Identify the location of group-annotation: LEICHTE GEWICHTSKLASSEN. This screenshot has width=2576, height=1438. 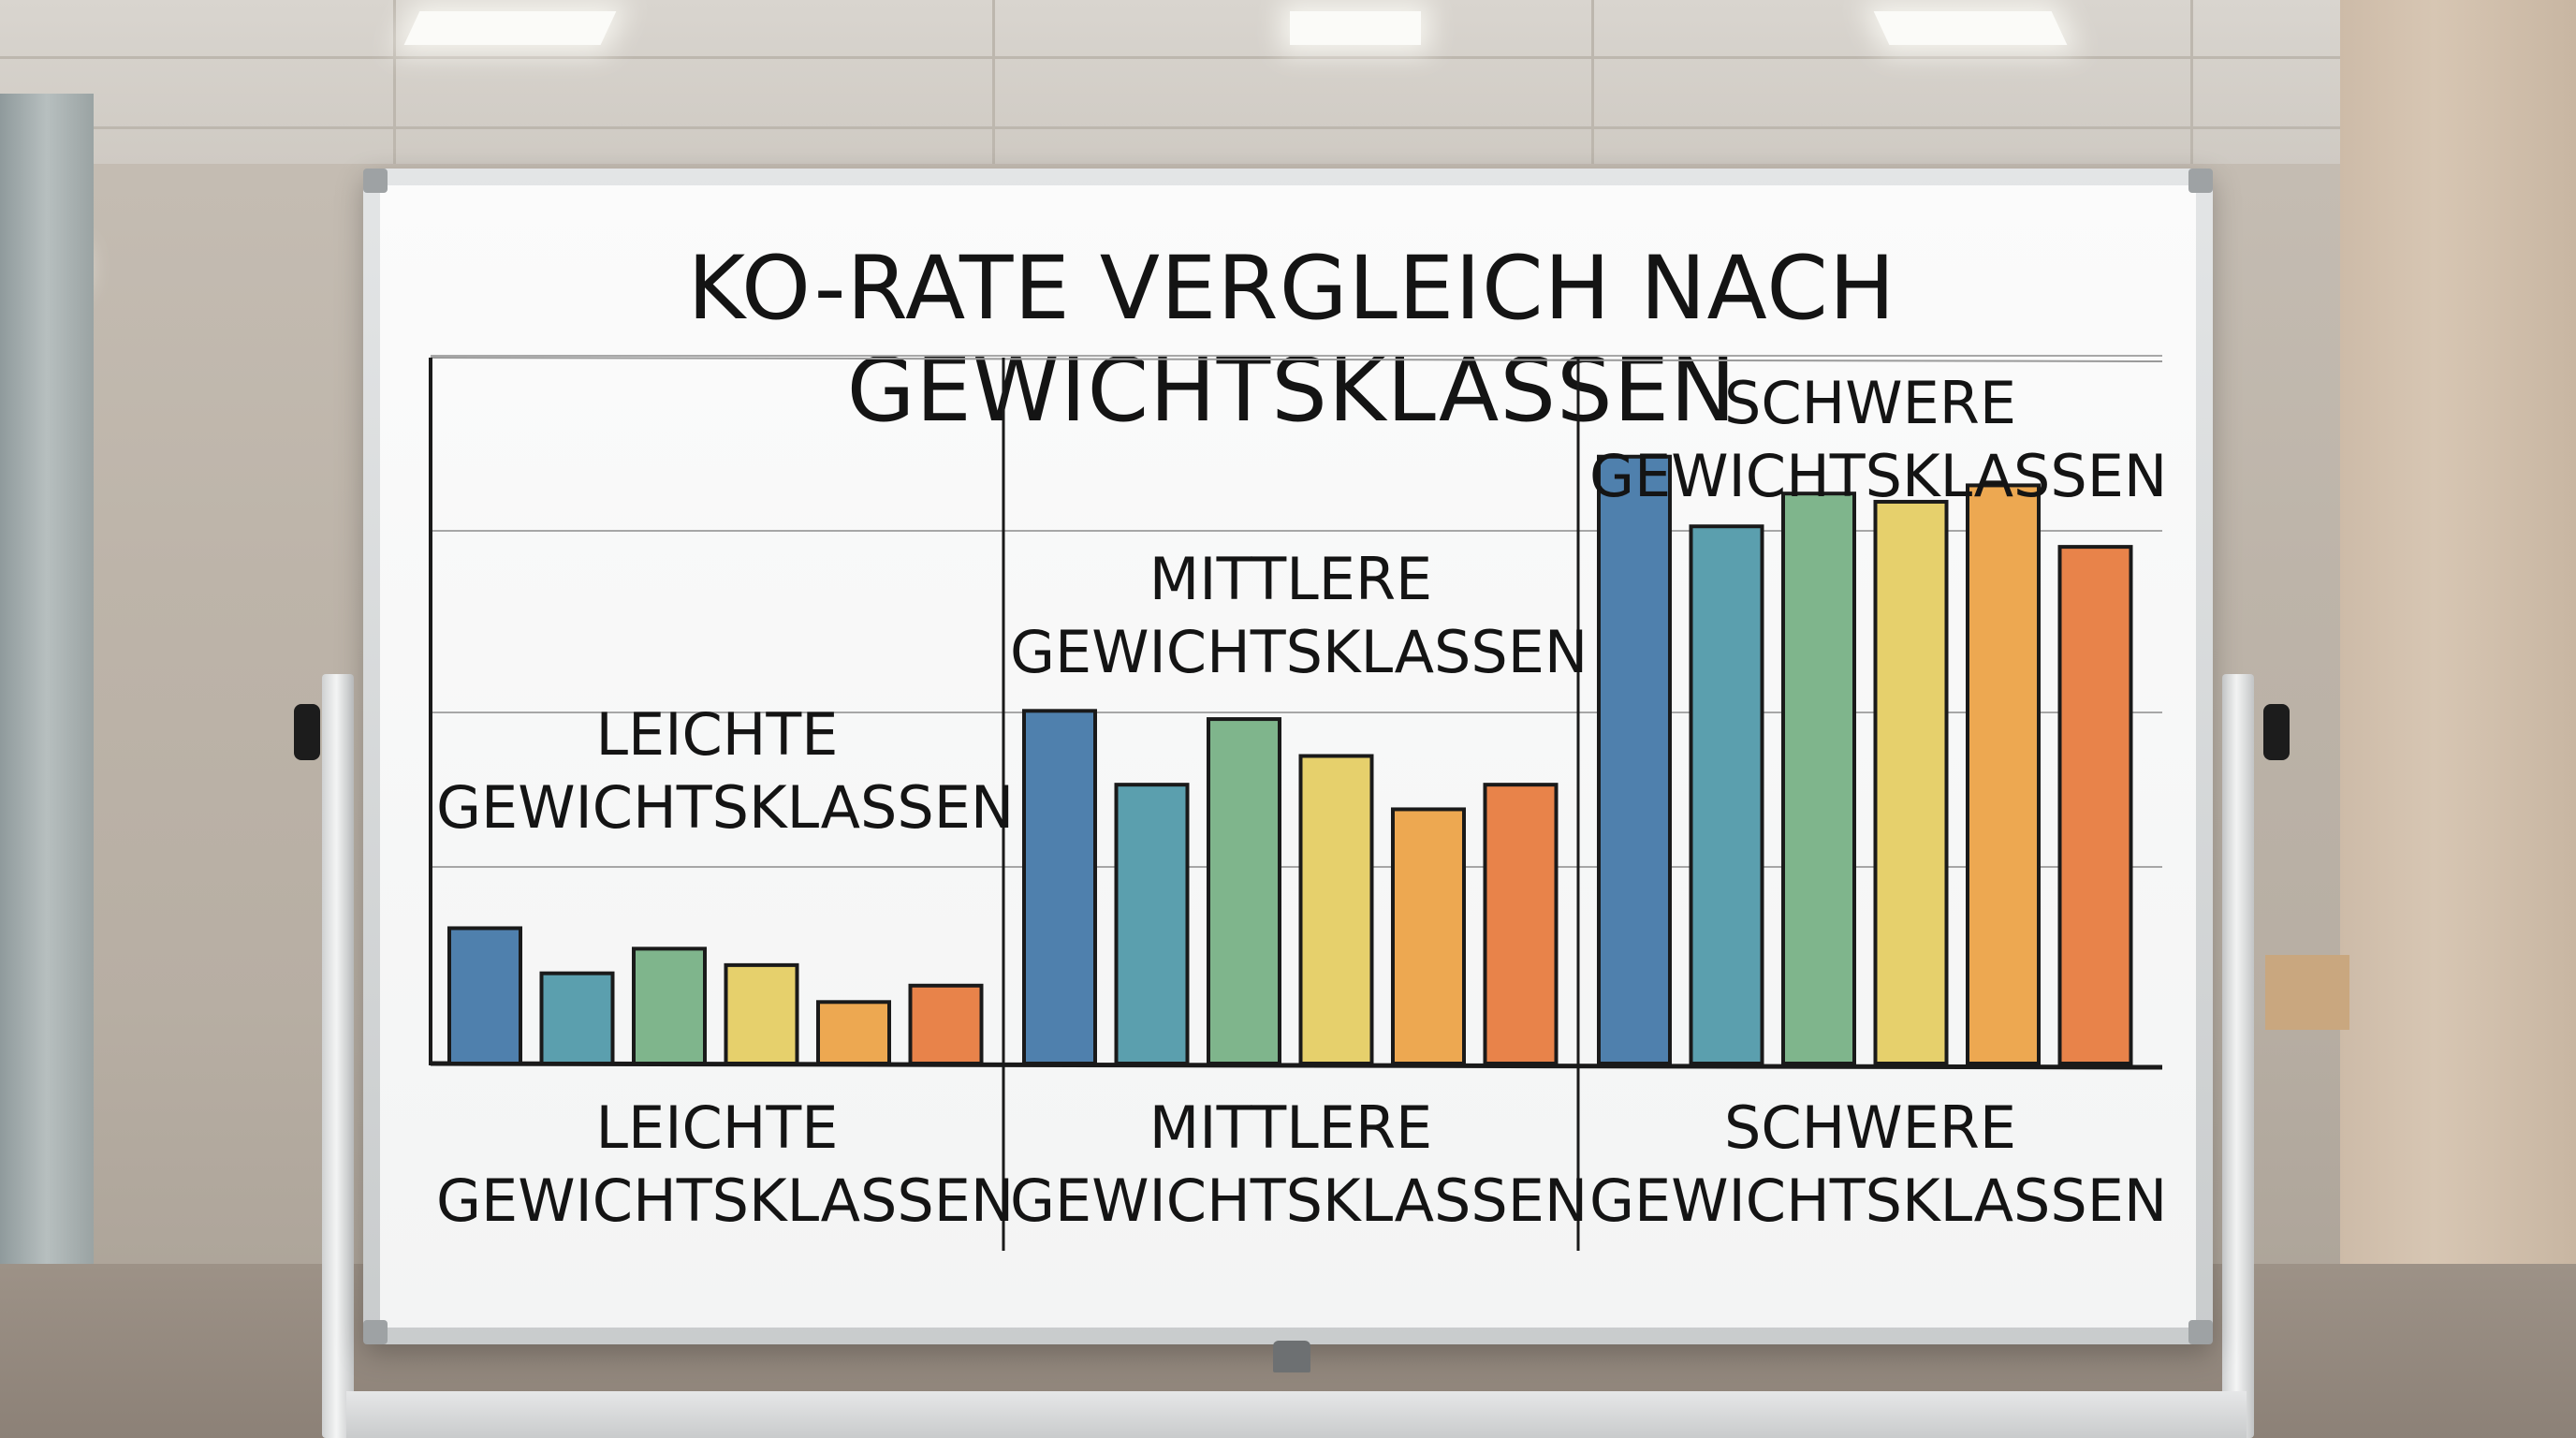
(725, 771).